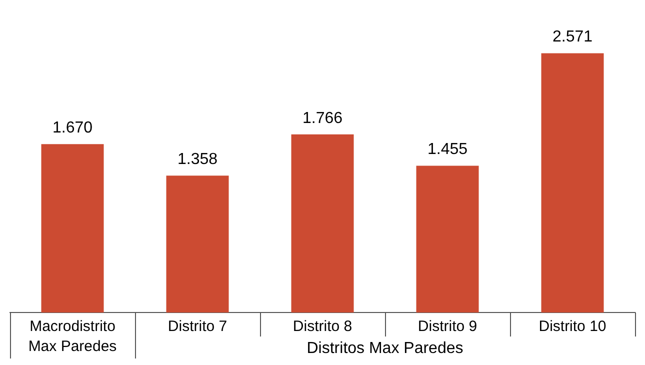  Describe the element at coordinates (448, 326) in the screenshot. I see `x-tick-label: Distrito 9` at that location.